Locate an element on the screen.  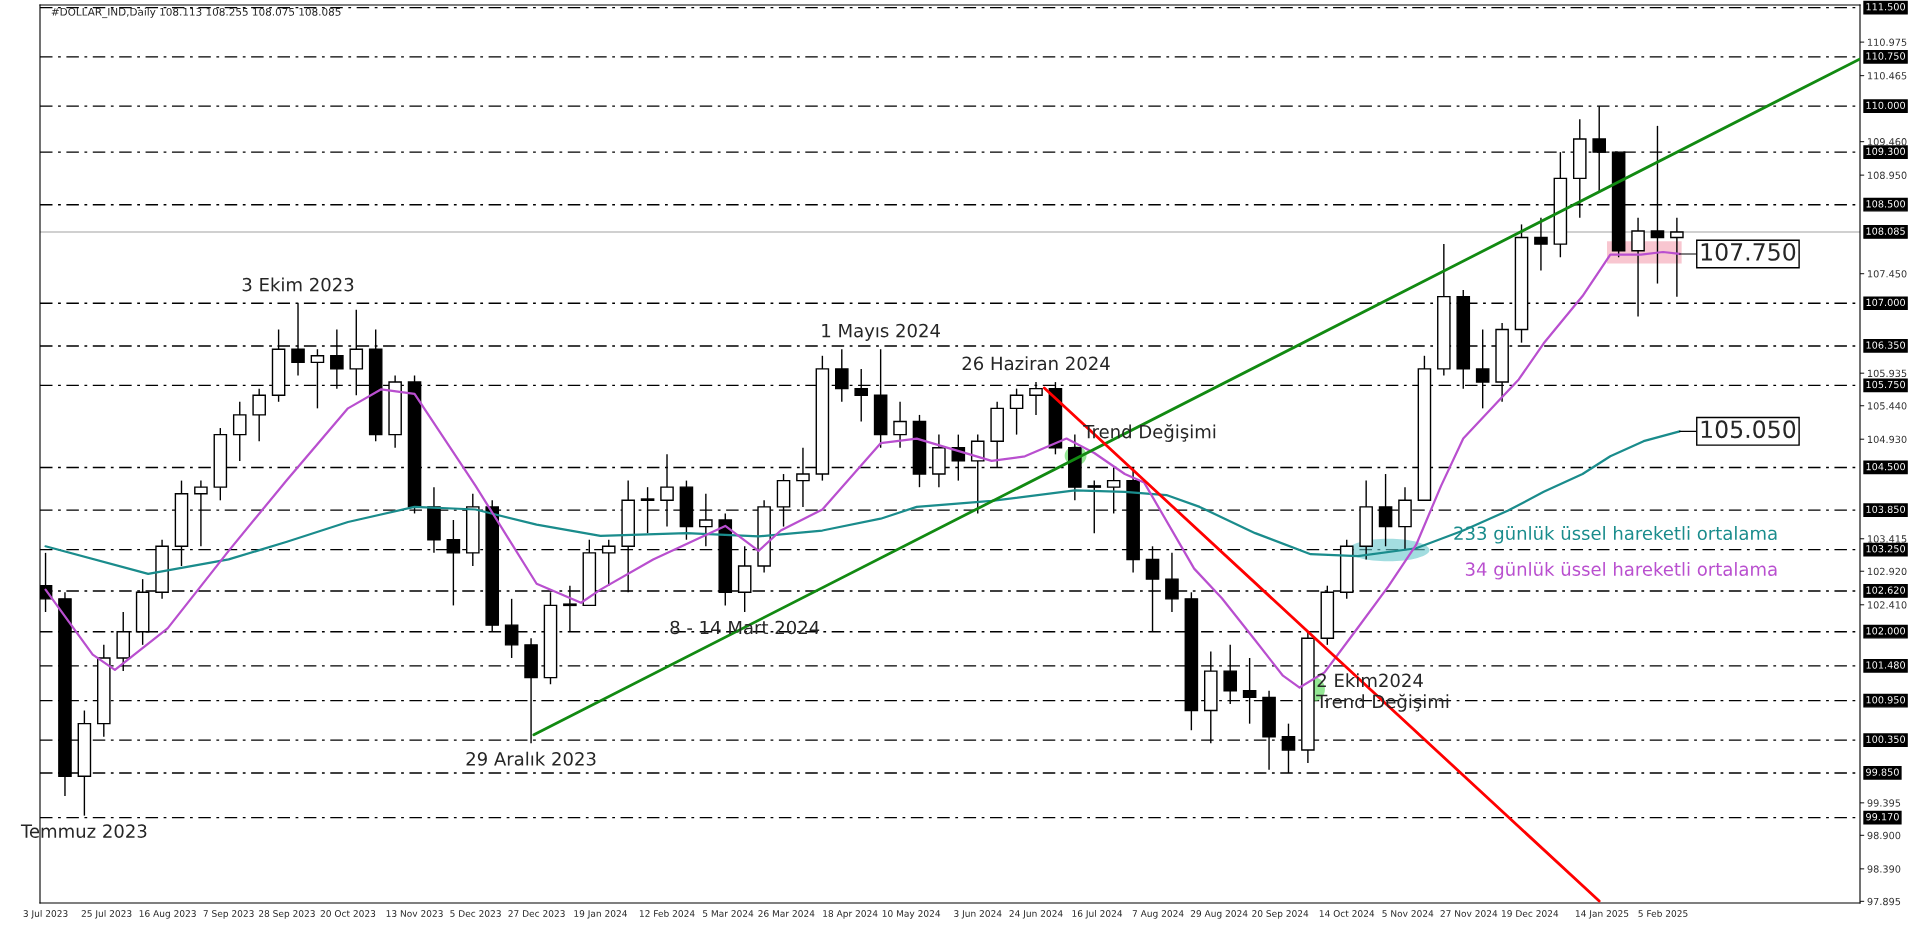
y-tick-label: 103.415 is located at coordinates (1887, 539).